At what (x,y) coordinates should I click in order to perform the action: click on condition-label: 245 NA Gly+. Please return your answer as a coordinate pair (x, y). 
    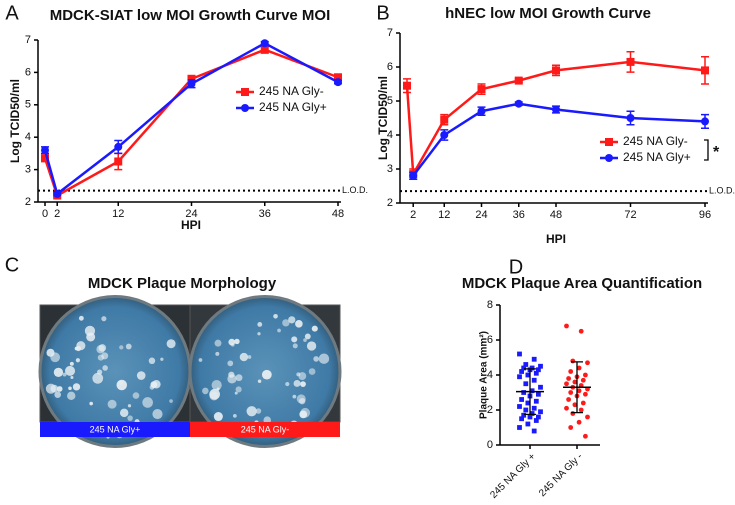
    Looking at the image, I should click on (115, 429).